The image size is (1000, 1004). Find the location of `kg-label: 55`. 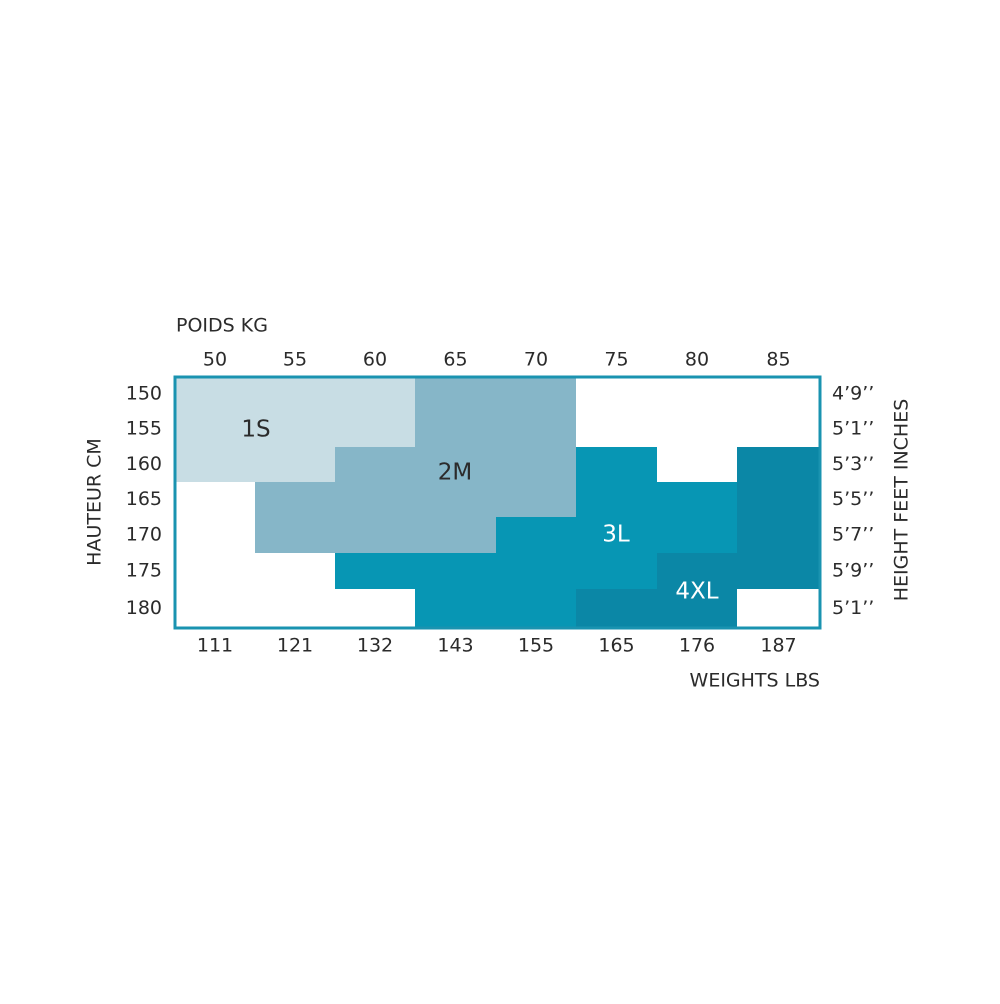

kg-label: 55 is located at coordinates (295, 360).